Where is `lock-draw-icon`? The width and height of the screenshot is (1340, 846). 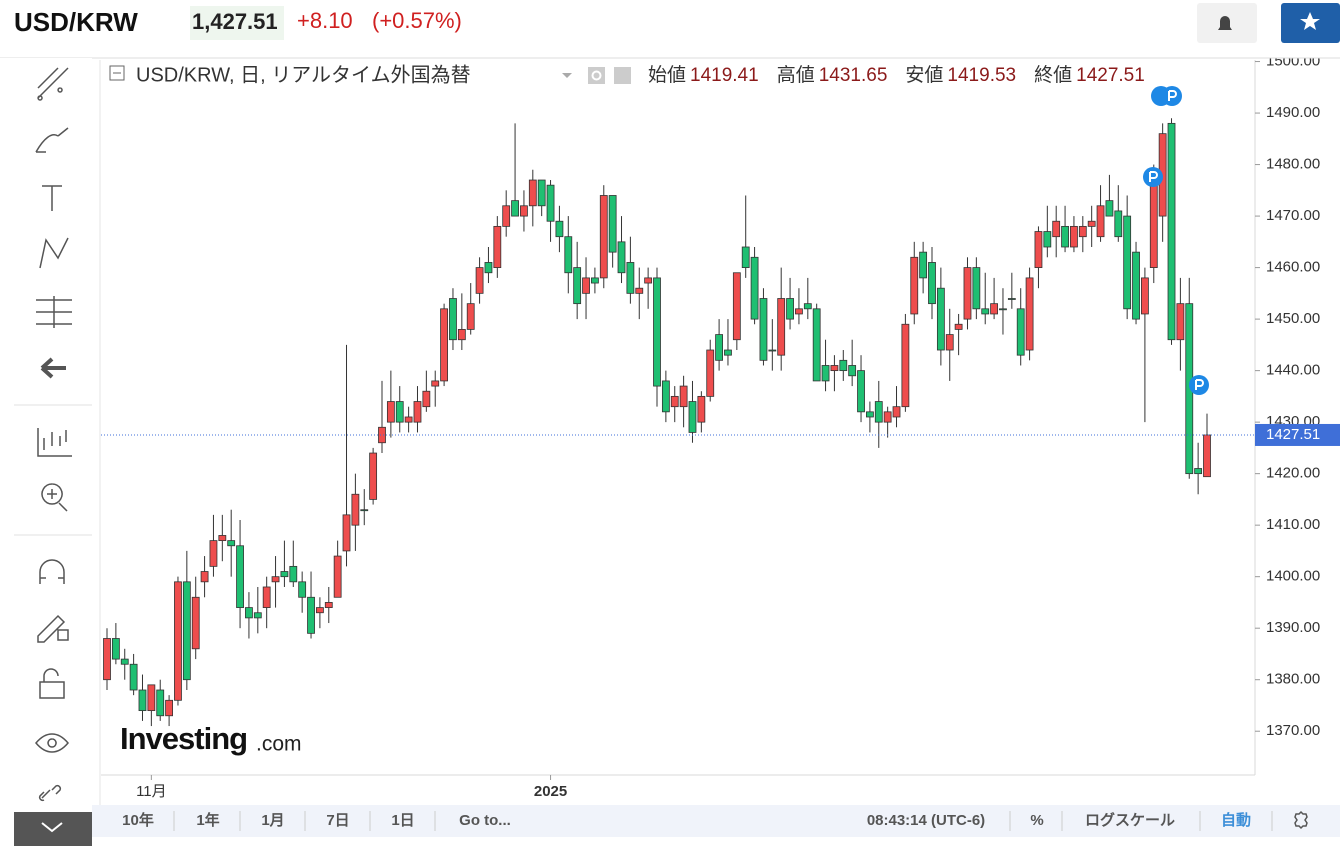
lock-draw-icon is located at coordinates (53, 628).